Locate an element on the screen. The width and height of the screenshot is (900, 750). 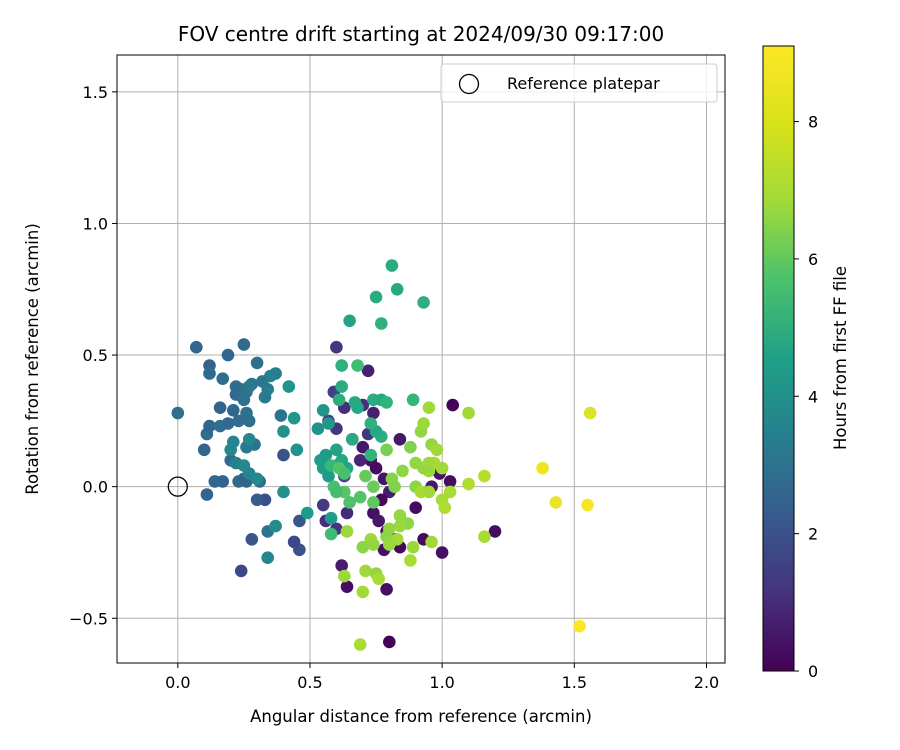
colorbar-tick-label: 8 is located at coordinates (813, 122).